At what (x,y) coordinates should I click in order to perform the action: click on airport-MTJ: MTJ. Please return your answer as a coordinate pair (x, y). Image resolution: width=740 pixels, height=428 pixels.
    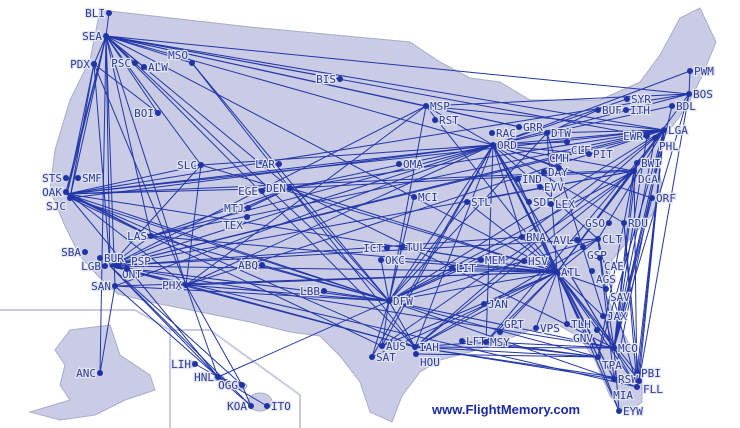
    Looking at the image, I should click on (237, 208).